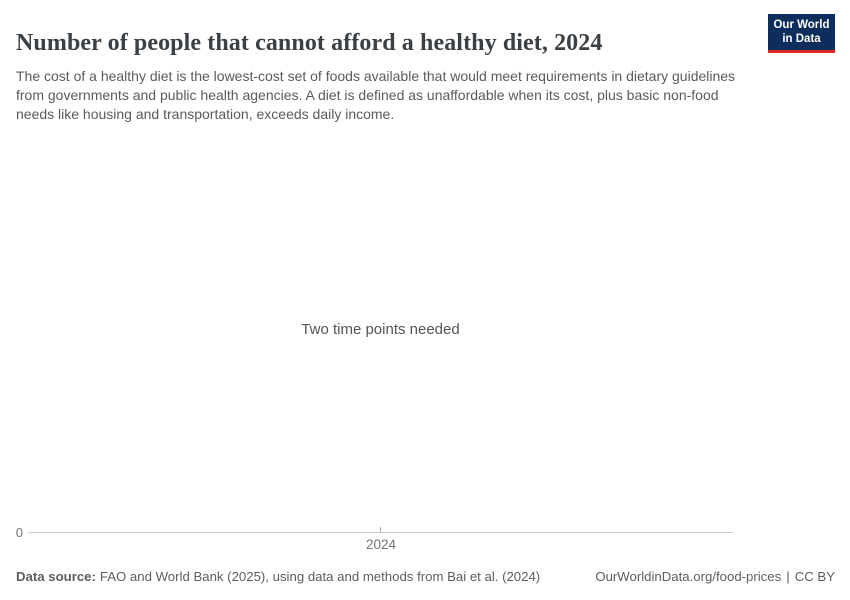  I want to click on owid-logo-line2: in Data, so click(801, 38).